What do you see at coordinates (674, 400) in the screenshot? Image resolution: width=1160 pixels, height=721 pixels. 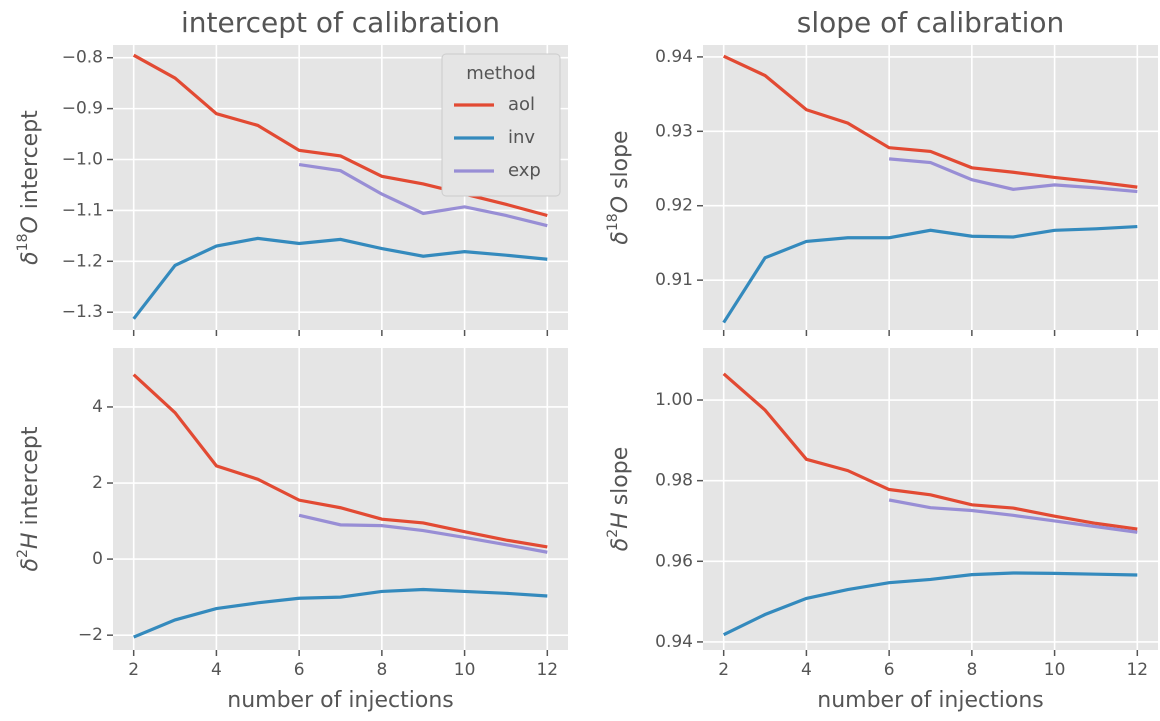 I see `y-tick-label: 1.00` at bounding box center [674, 400].